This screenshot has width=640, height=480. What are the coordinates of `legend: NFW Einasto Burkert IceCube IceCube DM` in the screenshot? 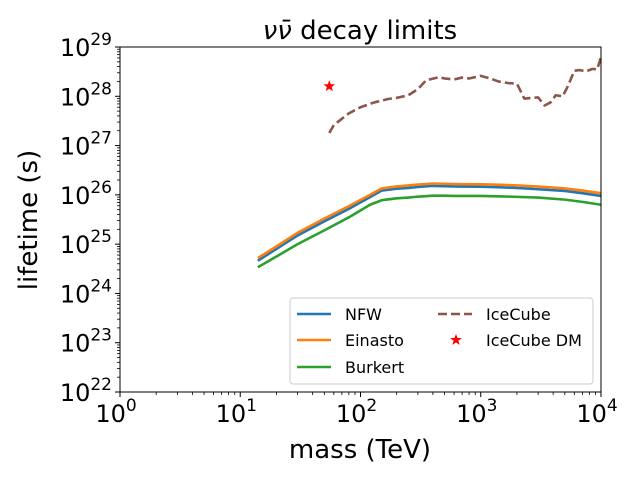 It's located at (441, 341).